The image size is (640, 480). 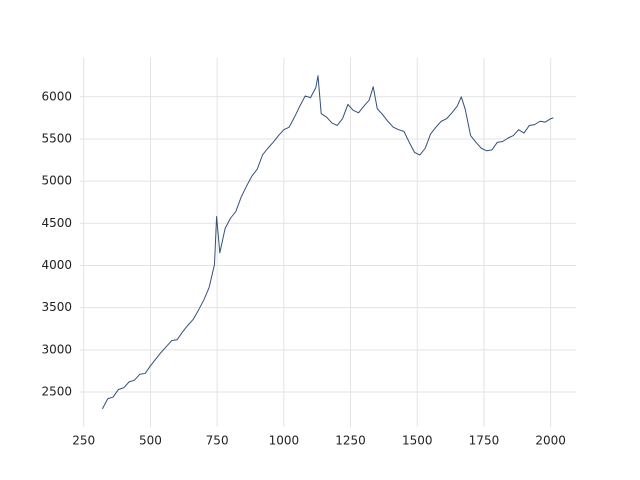 What do you see at coordinates (417, 441) in the screenshot?
I see `x-tick-label: 1500` at bounding box center [417, 441].